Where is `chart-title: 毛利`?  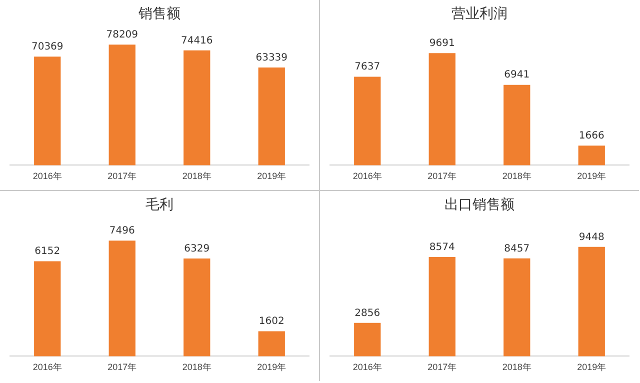 chart-title: 毛利 is located at coordinates (160, 205).